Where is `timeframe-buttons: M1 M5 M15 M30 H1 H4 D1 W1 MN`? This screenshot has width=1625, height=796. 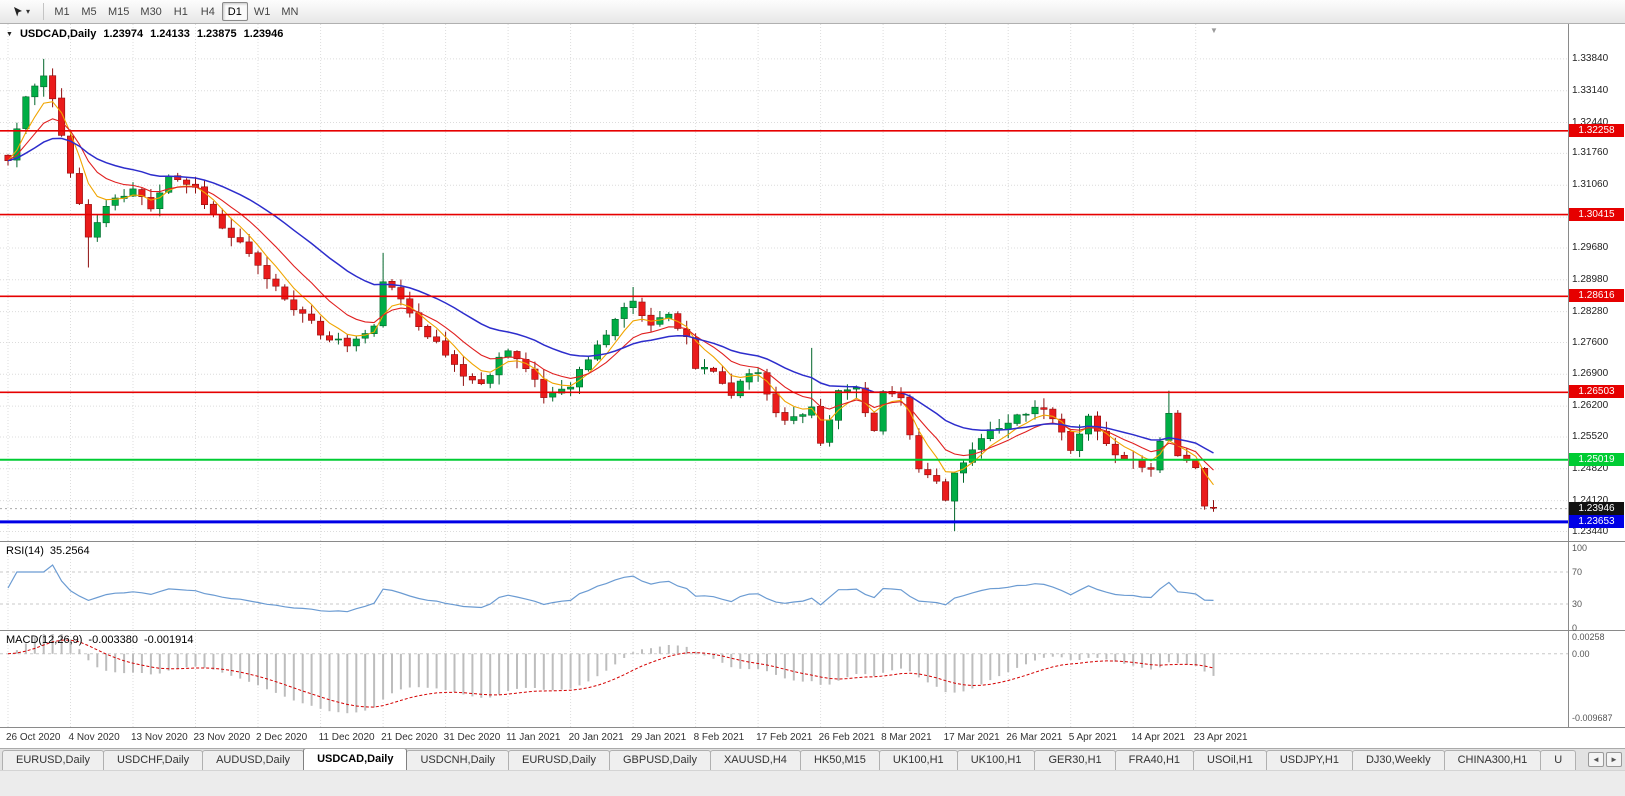 timeframe-buttons: M1 M5 M15 M30 H1 H4 D1 W1 MN is located at coordinates (176, 11).